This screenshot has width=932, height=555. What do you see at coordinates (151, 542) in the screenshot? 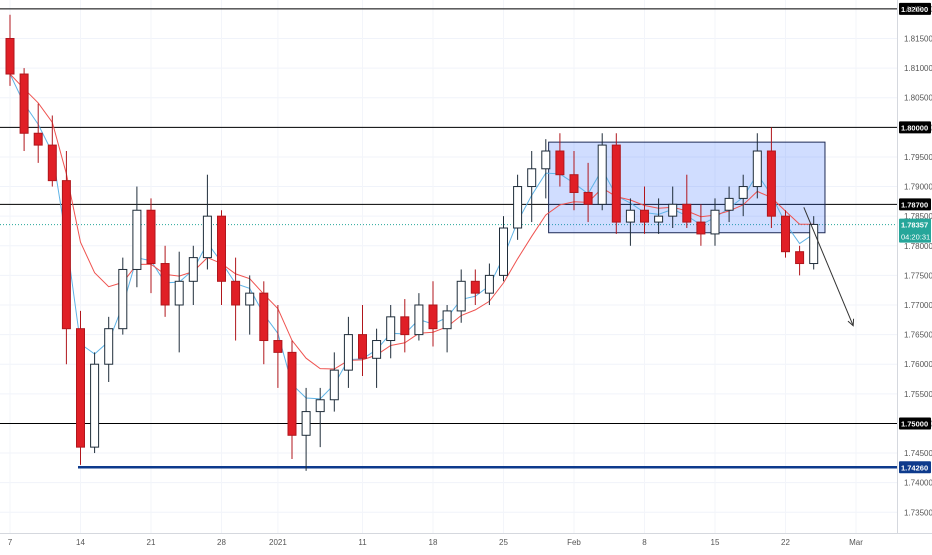
I see `x-tick-label: 21` at bounding box center [151, 542].